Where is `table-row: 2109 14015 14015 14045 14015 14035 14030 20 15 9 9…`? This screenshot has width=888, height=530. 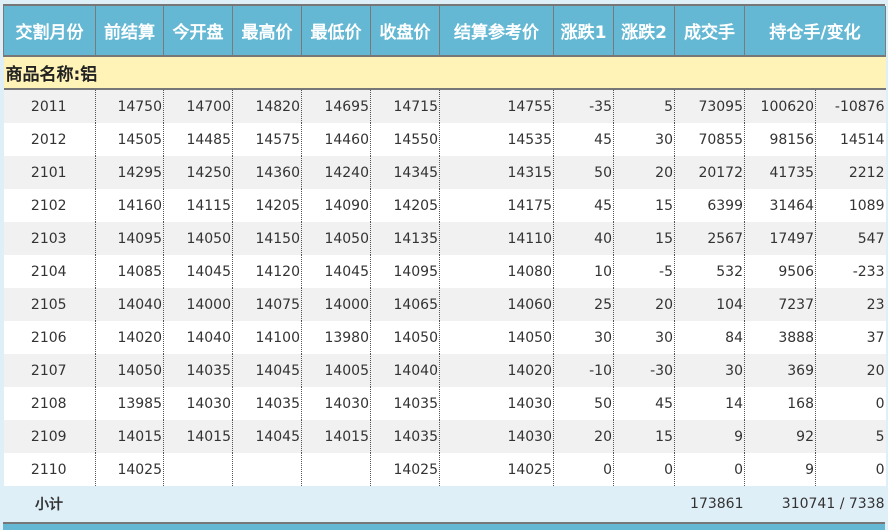 table-row: 2109 14015 14015 14045 14015 14035 14030 20 15 9 9… is located at coordinates (444, 436).